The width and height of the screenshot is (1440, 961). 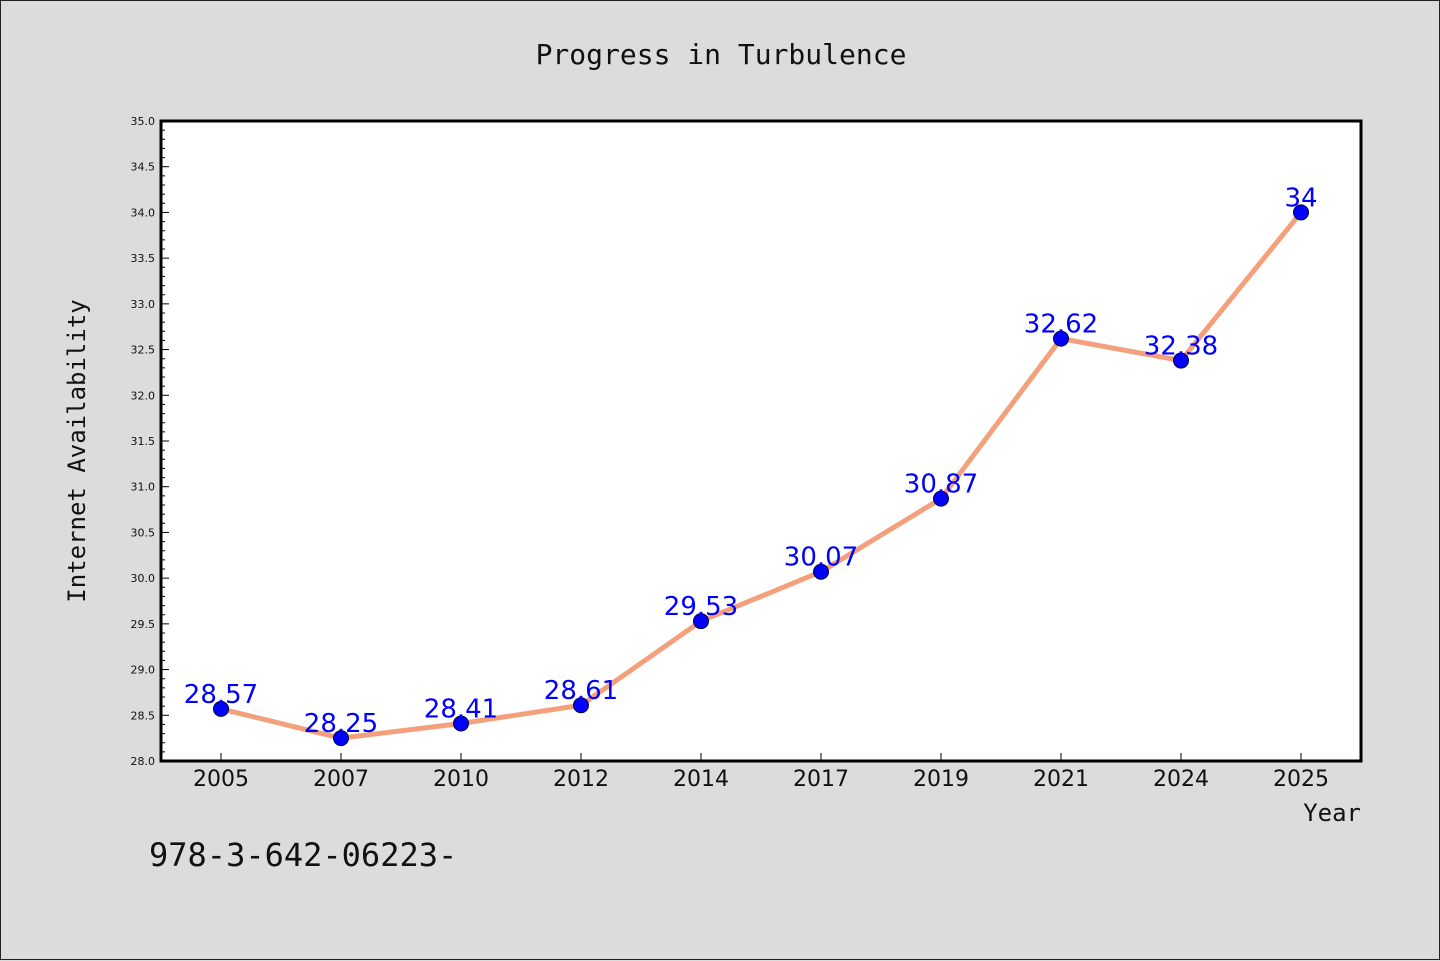 I want to click on y-tick-label: 29.5, so click(x=143, y=624).